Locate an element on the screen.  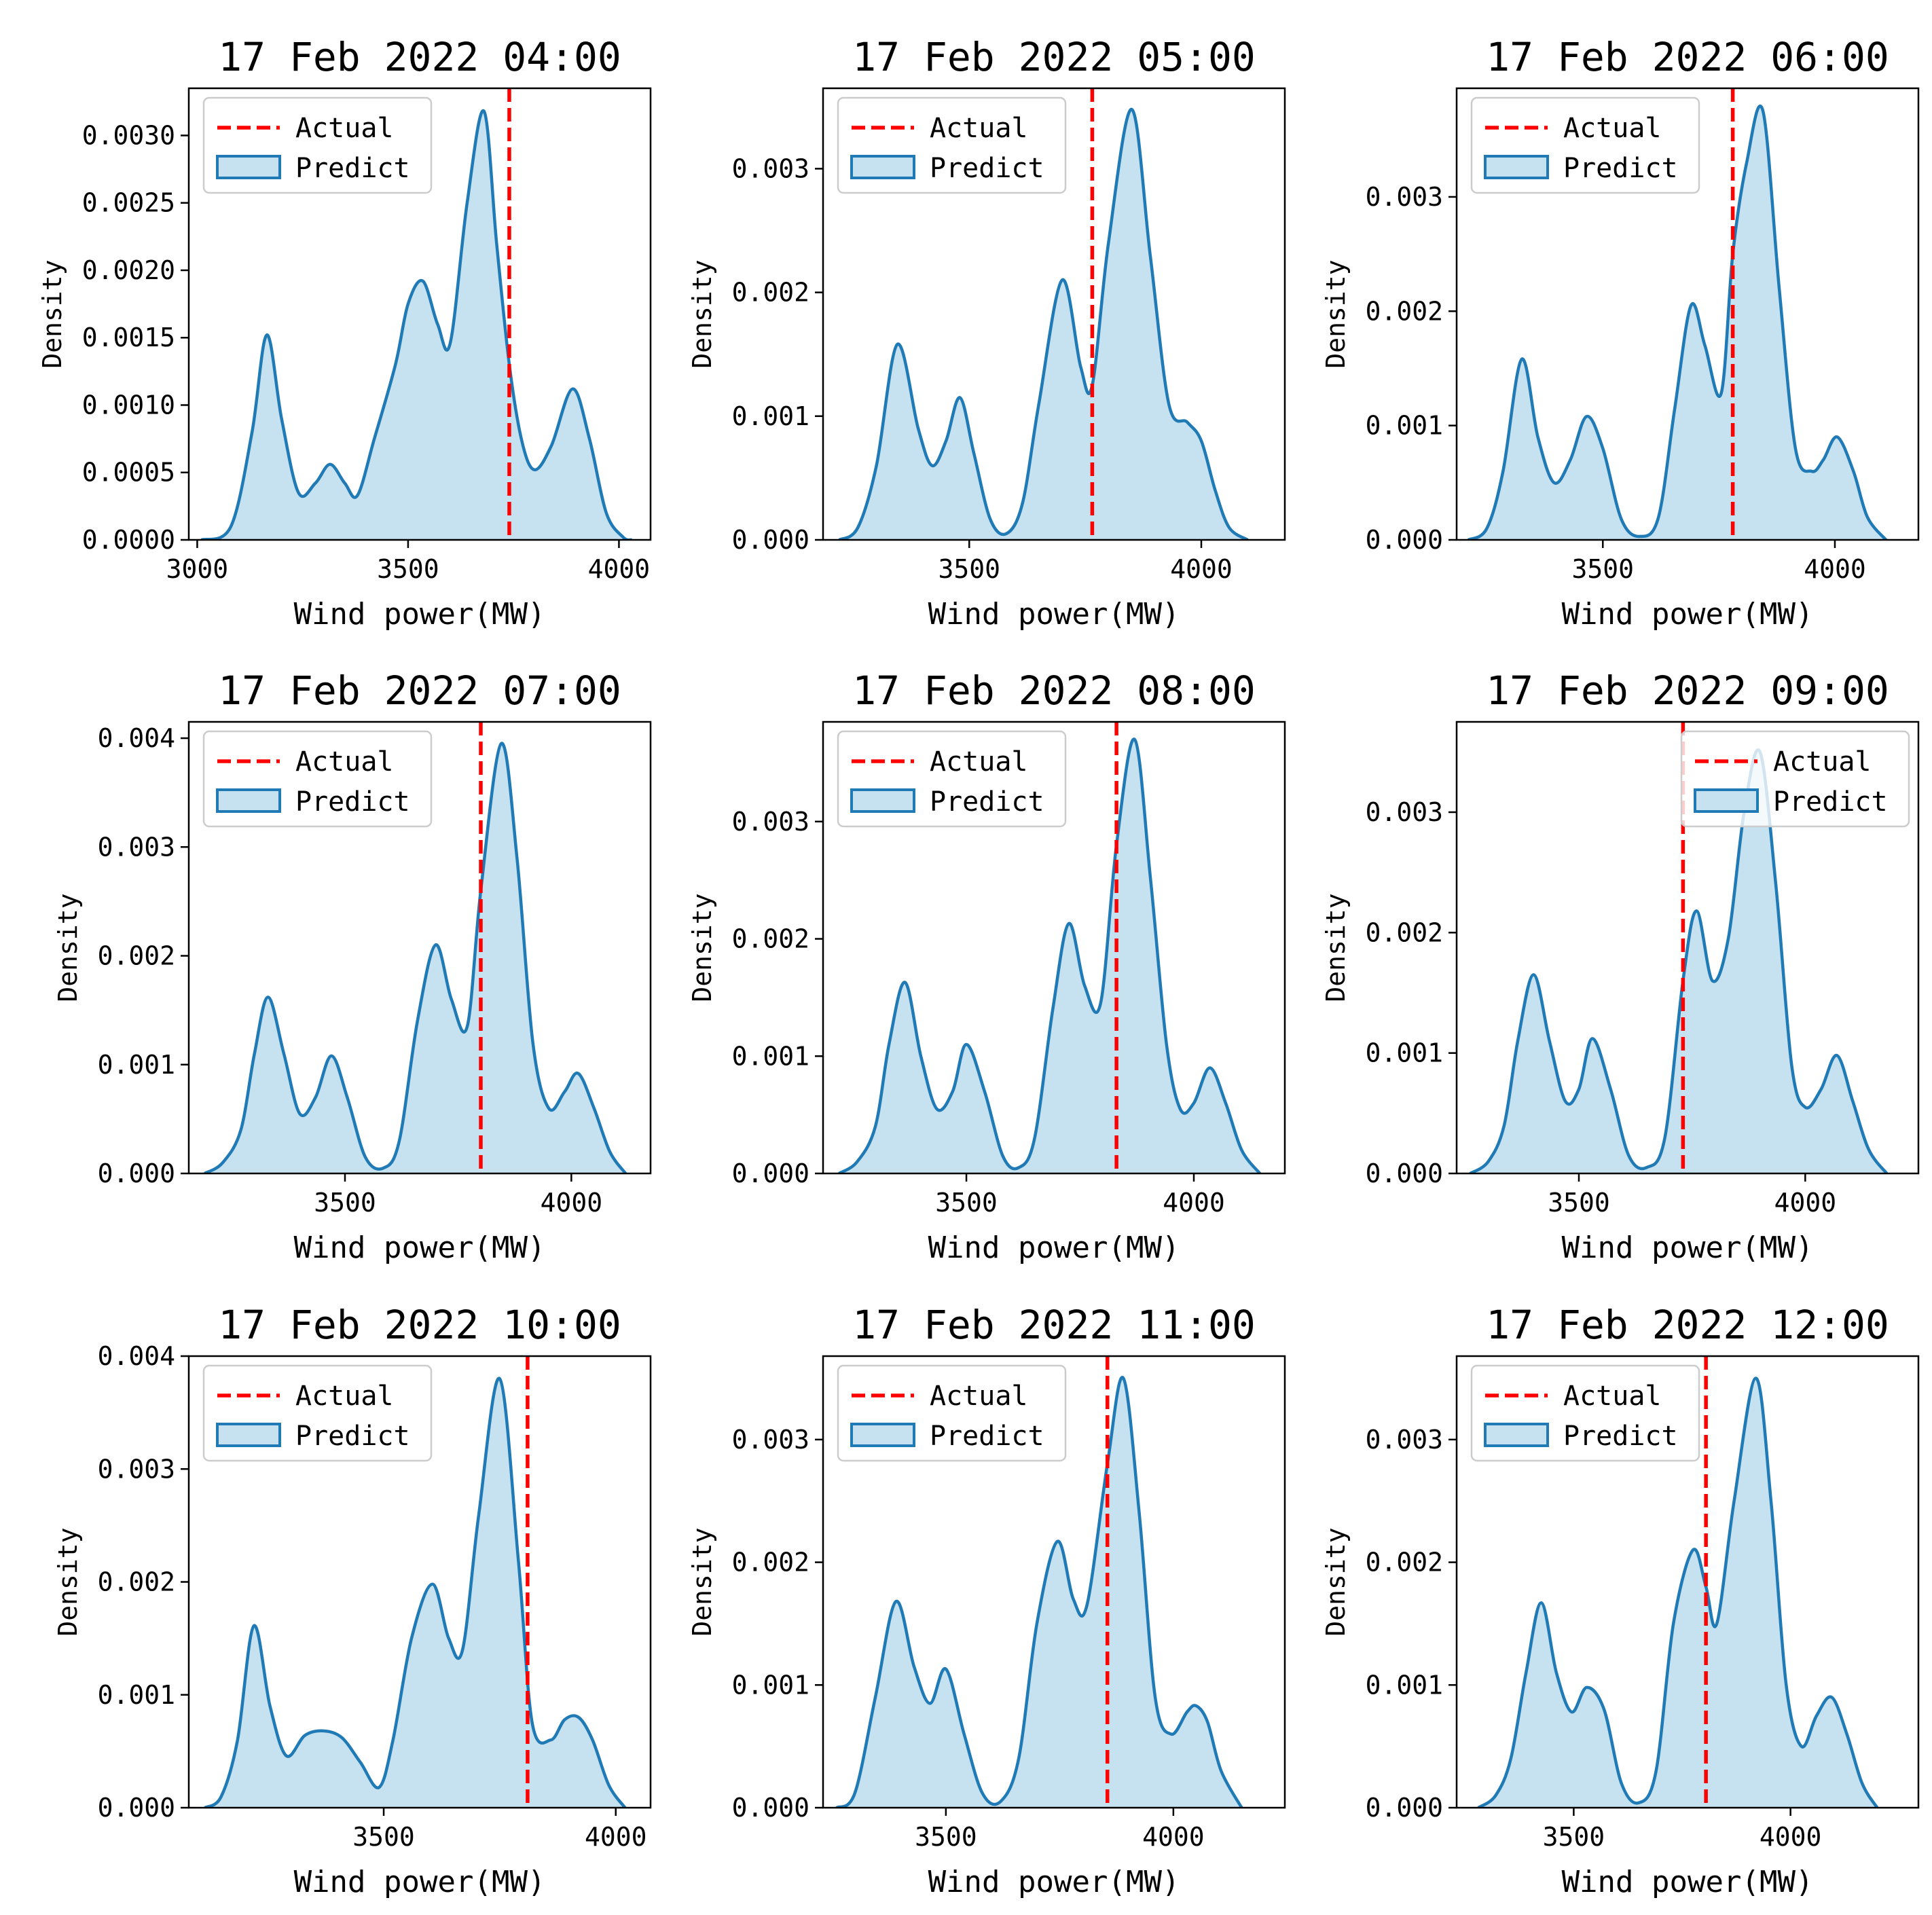
y-tick-label: 0.0010 is located at coordinates (128, 405).